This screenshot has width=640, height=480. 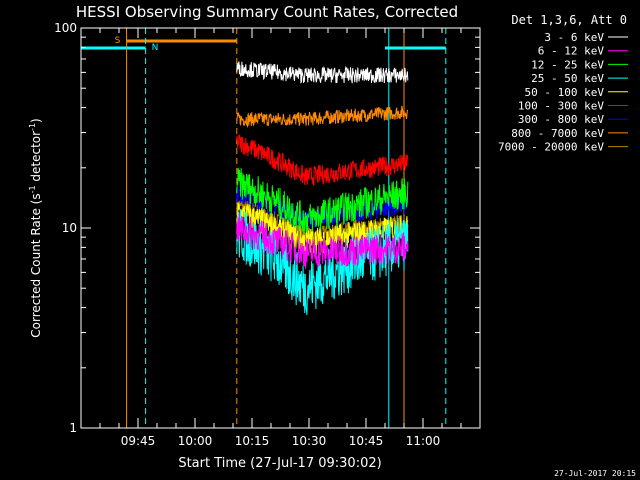 What do you see at coordinates (36, 265) in the screenshot?
I see `y-axis-label-main: Corrected Count Rate (s` at bounding box center [36, 265].